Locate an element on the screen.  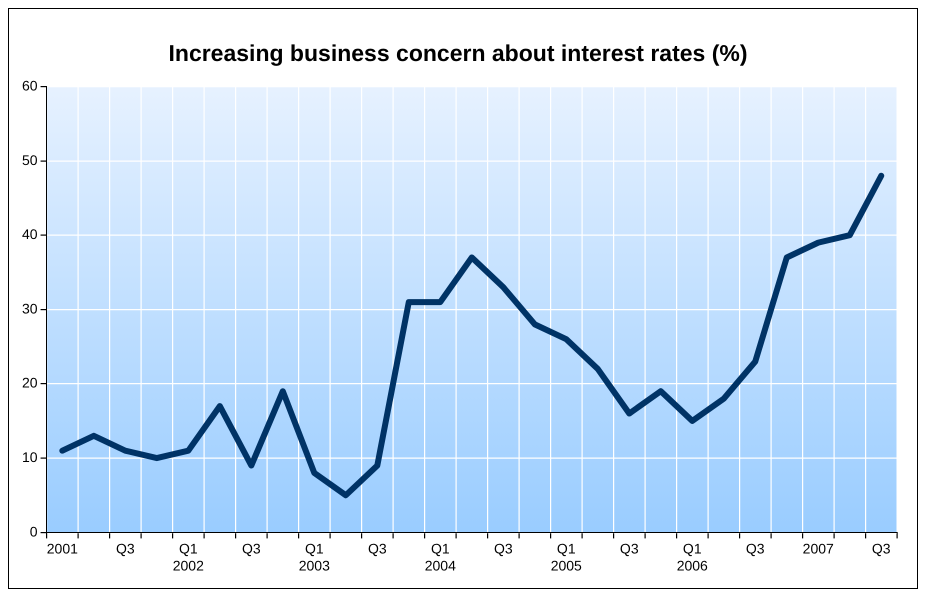
chart-title: Increasing business concern about interest rates (%) is located at coordinates (458, 53).